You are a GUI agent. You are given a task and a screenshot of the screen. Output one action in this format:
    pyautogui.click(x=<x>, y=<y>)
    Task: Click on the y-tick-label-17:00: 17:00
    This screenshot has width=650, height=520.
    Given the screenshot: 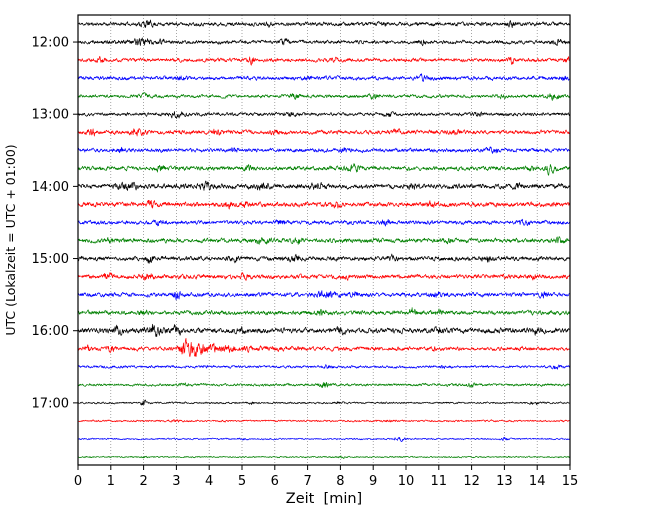 What is the action you would take?
    pyautogui.click(x=50, y=403)
    